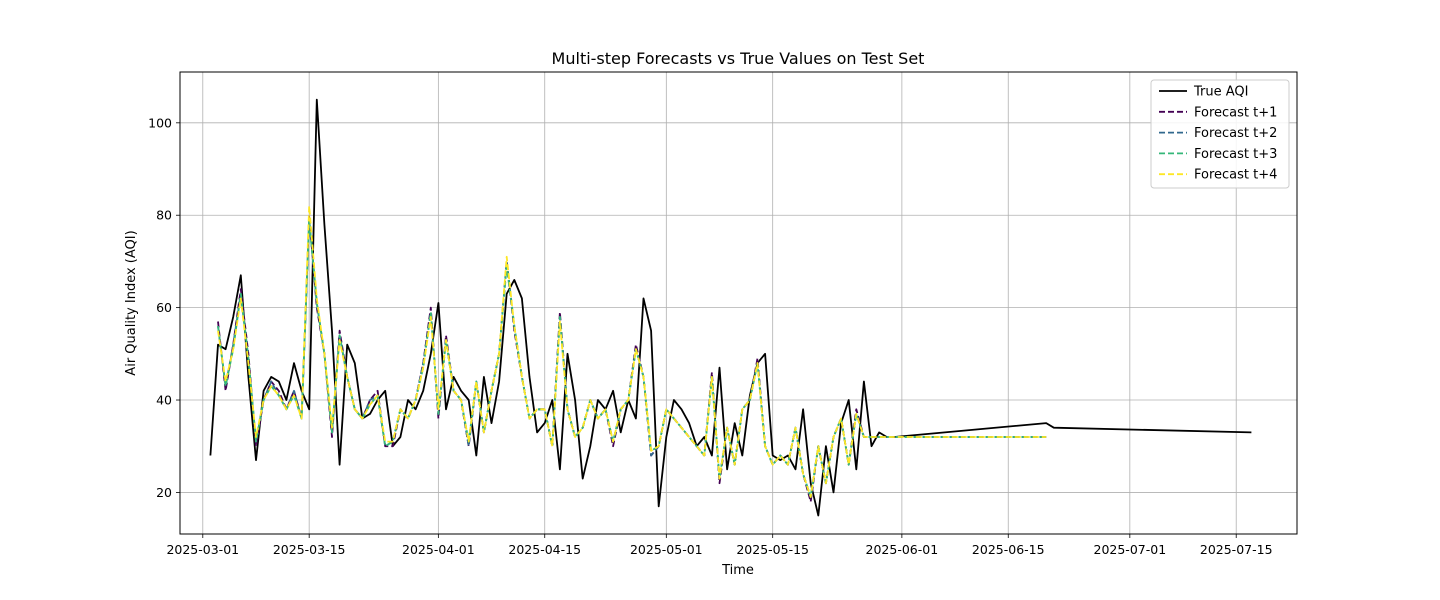  What do you see at coordinates (309, 549) in the screenshot?
I see `x-tick-label: 2025-03-15` at bounding box center [309, 549].